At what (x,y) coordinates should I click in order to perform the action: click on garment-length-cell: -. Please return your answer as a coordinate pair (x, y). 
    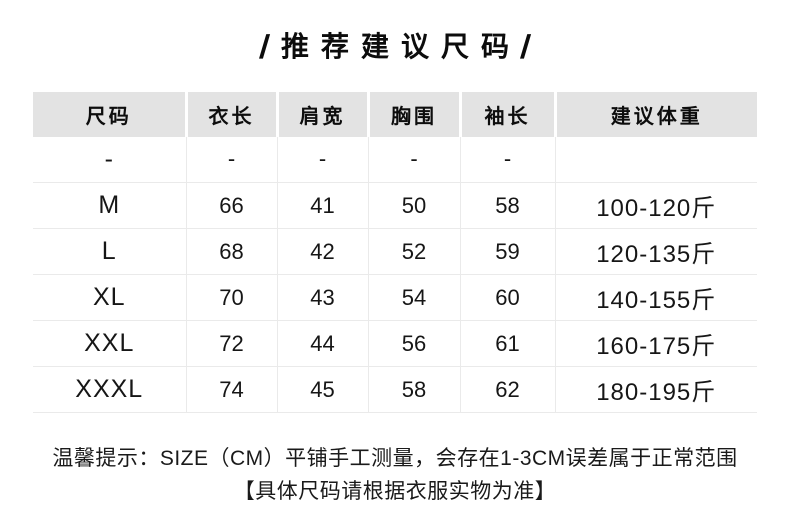
    Looking at the image, I should click on (231, 160).